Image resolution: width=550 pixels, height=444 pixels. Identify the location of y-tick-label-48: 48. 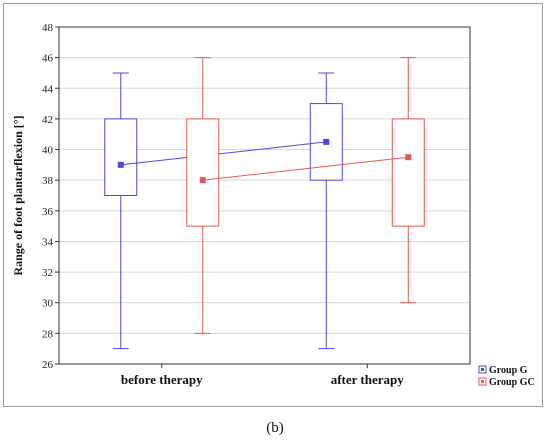
(48, 28).